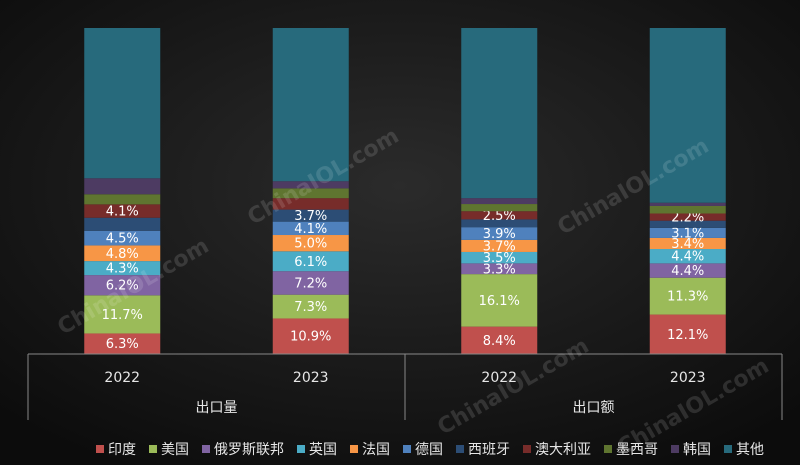  I want to click on data-label: 3.4%, so click(687, 244).